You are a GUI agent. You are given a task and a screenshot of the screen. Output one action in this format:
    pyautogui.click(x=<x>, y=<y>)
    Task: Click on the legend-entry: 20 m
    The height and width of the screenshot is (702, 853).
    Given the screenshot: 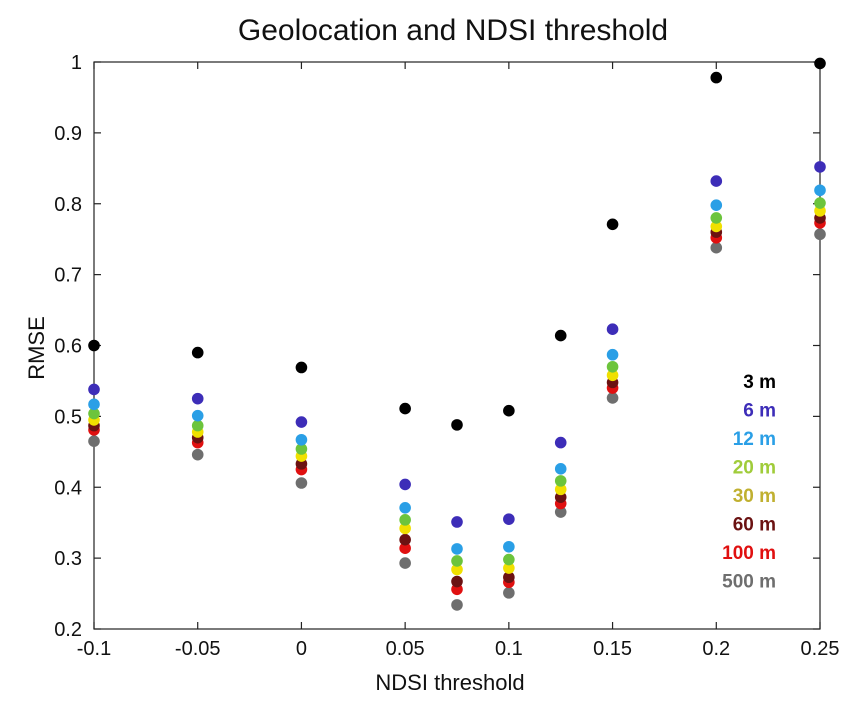 What is the action you would take?
    pyautogui.click(x=754, y=468)
    